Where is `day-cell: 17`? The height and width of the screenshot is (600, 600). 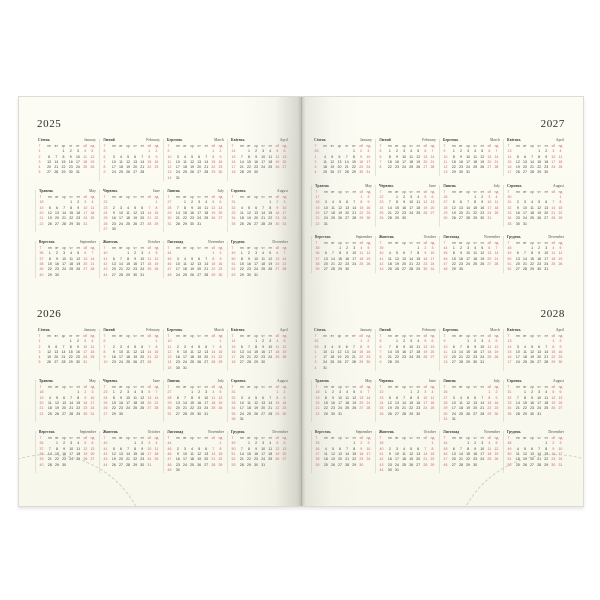 day-cell: 17 is located at coordinates (432, 258).